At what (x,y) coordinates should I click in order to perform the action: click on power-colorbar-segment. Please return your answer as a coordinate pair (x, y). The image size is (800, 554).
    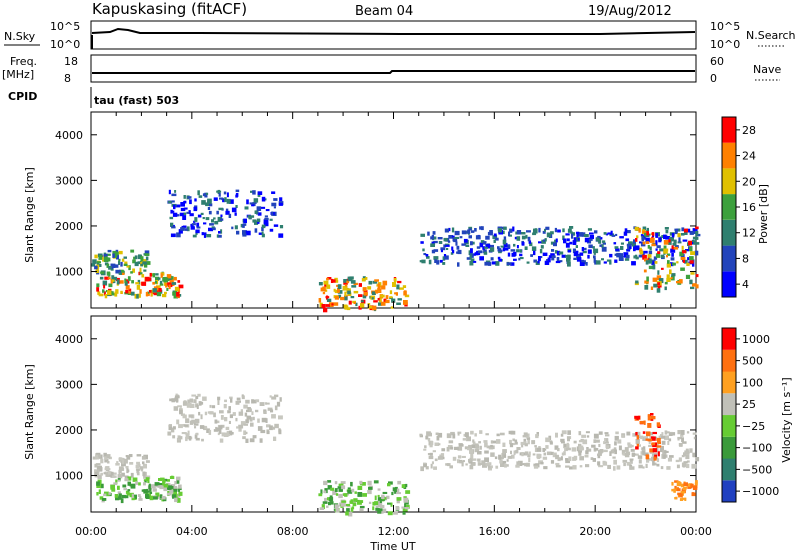
    Looking at the image, I should click on (729, 284).